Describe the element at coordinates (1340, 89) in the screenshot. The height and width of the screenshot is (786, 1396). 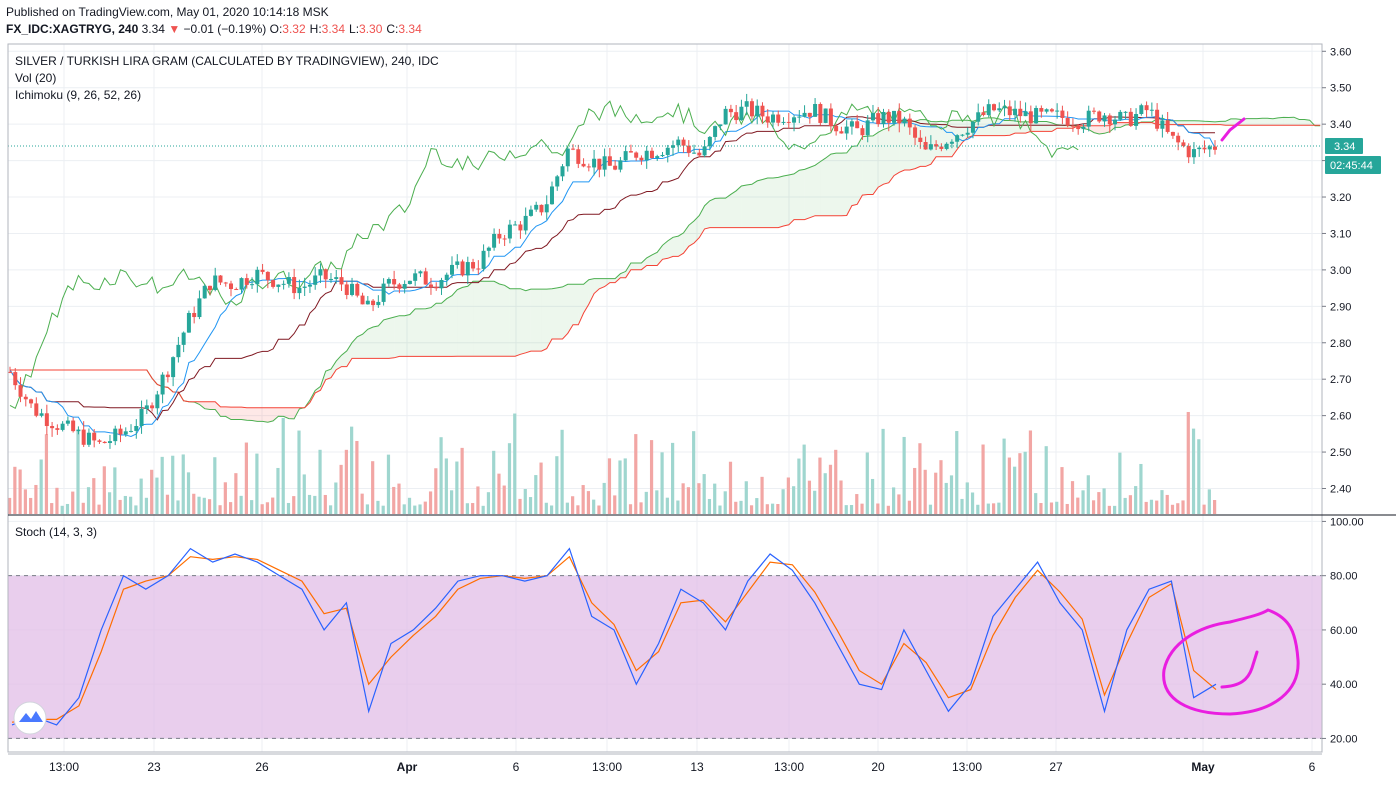
I see `price-tick-label: 3.50` at that location.